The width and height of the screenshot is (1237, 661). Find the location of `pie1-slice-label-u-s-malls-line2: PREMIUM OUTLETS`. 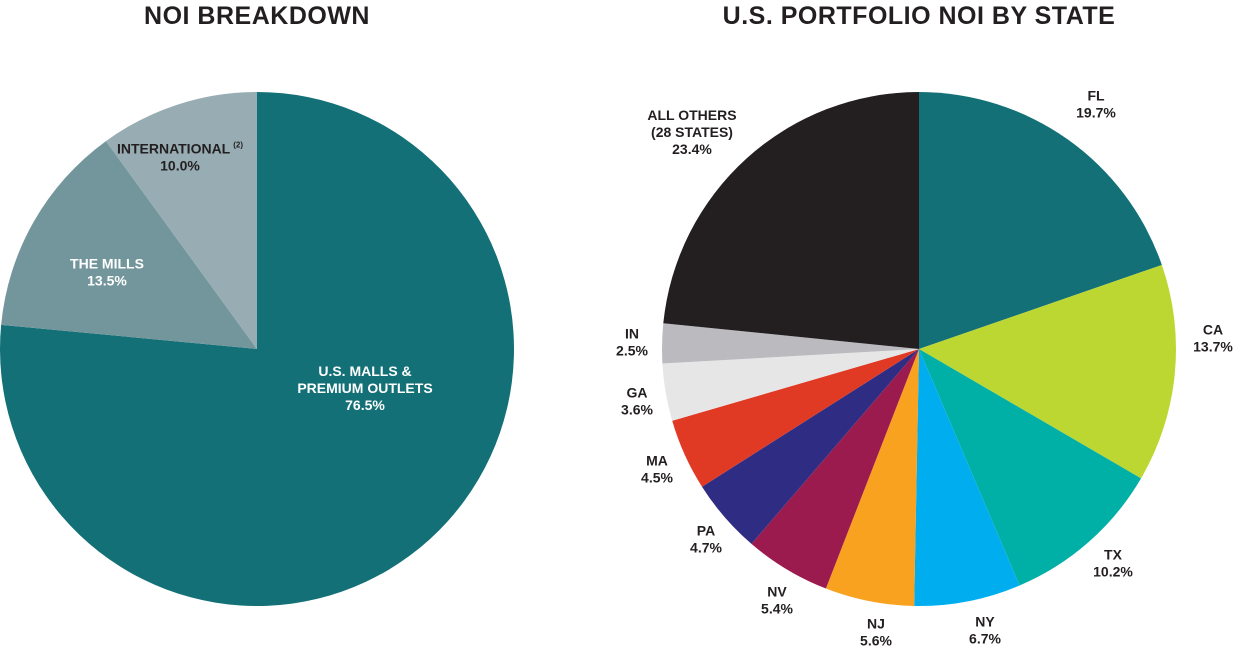

pie1-slice-label-u-s-malls-line2: PREMIUM OUTLETS is located at coordinates (364, 388).